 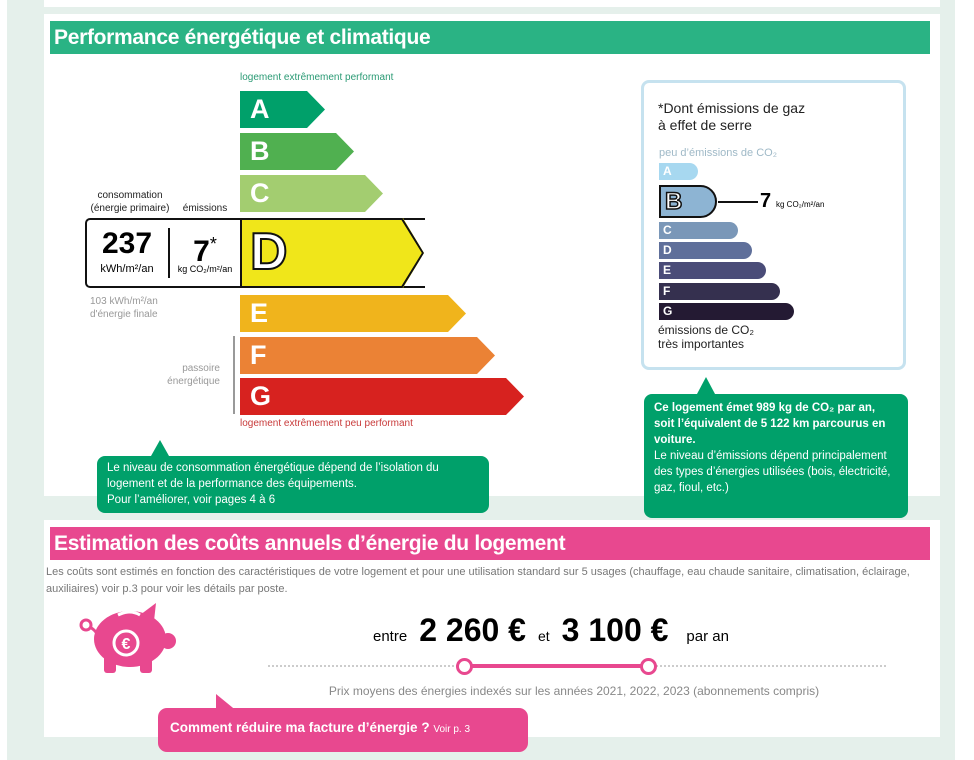 What do you see at coordinates (127, 269) in the screenshot?
I see `consumption-unit: kWh/m²/an` at bounding box center [127, 269].